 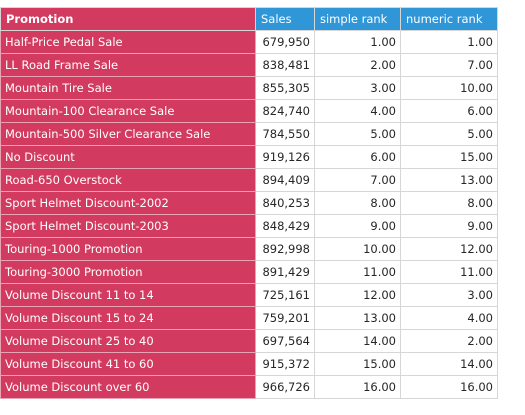 I want to click on simple-rank-cell: 16.00, so click(x=357, y=387).